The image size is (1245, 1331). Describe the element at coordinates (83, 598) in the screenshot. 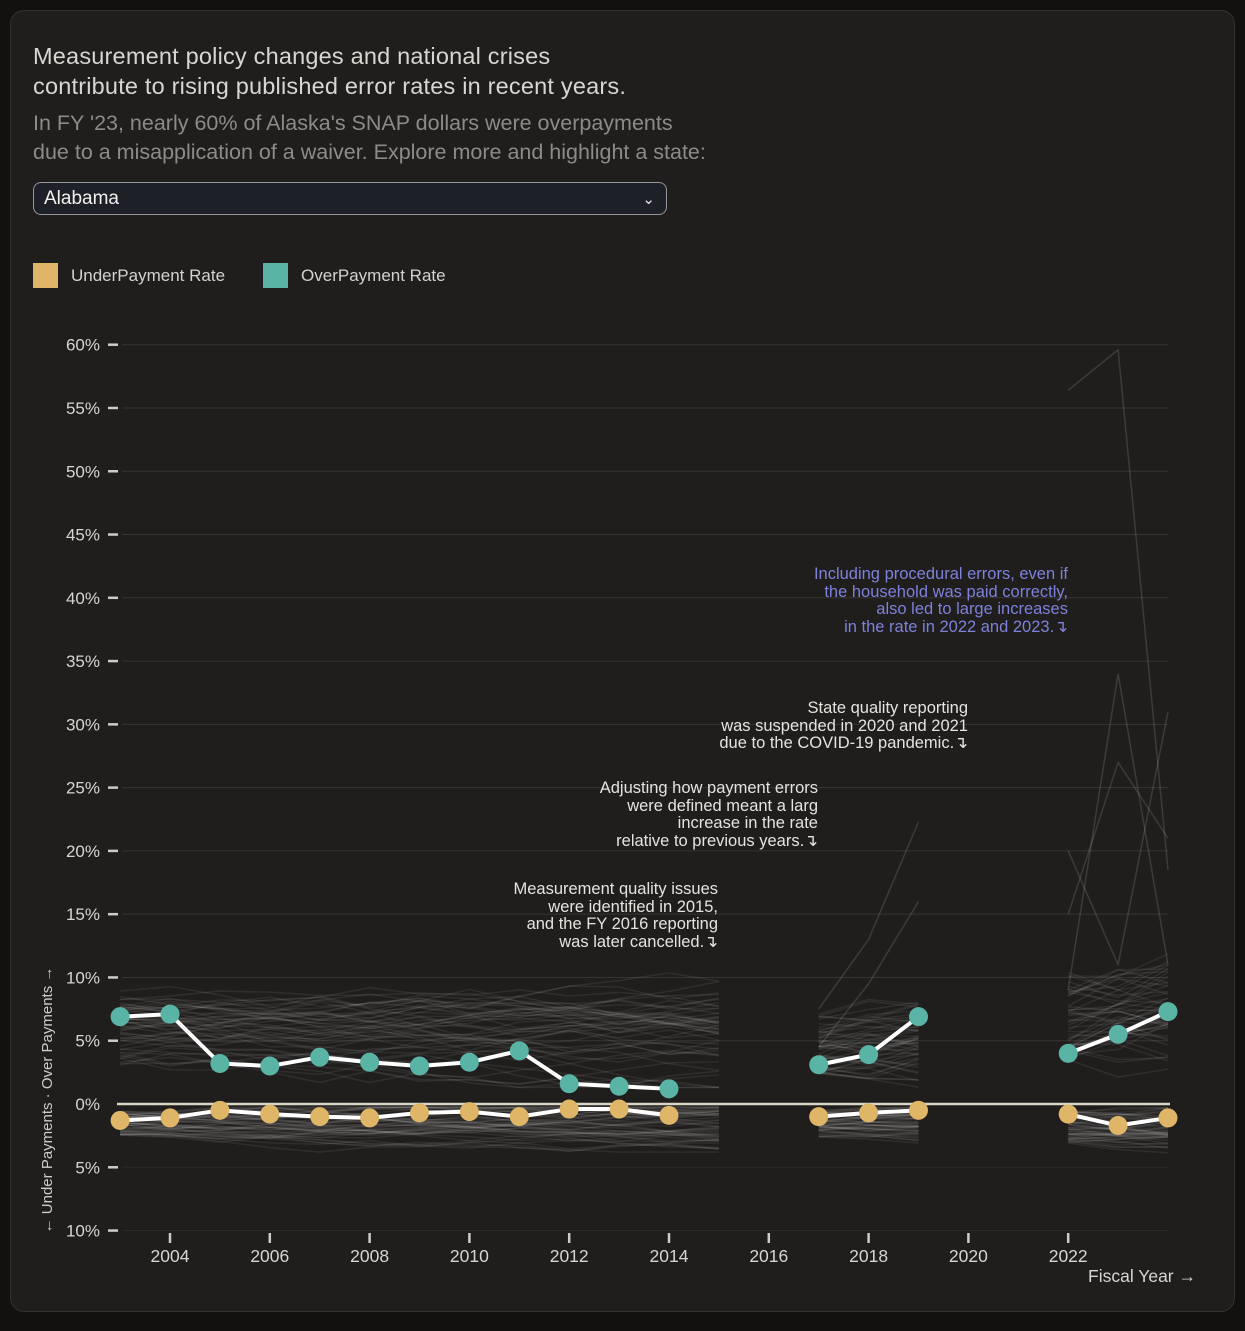

I see `y-tick-label: 40%` at that location.